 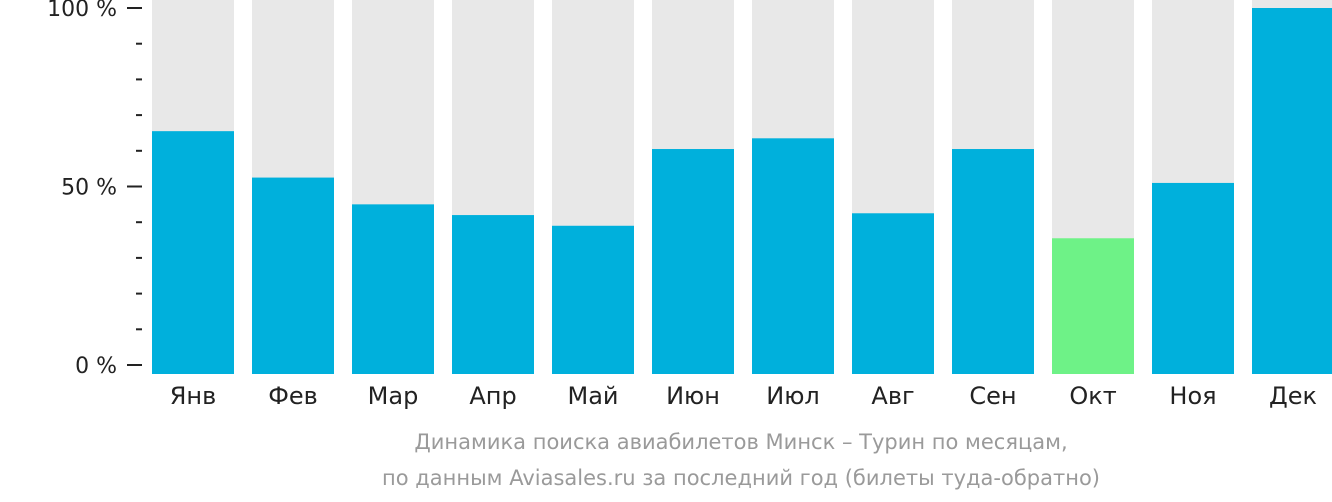 What do you see at coordinates (592, 396) in the screenshot?
I see `x-category-label: Май` at bounding box center [592, 396].